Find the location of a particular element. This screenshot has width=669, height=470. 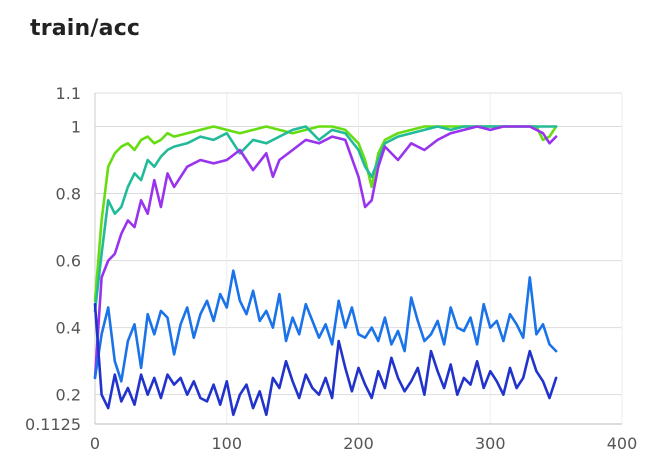

y-tick-label: 0.2 is located at coordinates (68, 395).